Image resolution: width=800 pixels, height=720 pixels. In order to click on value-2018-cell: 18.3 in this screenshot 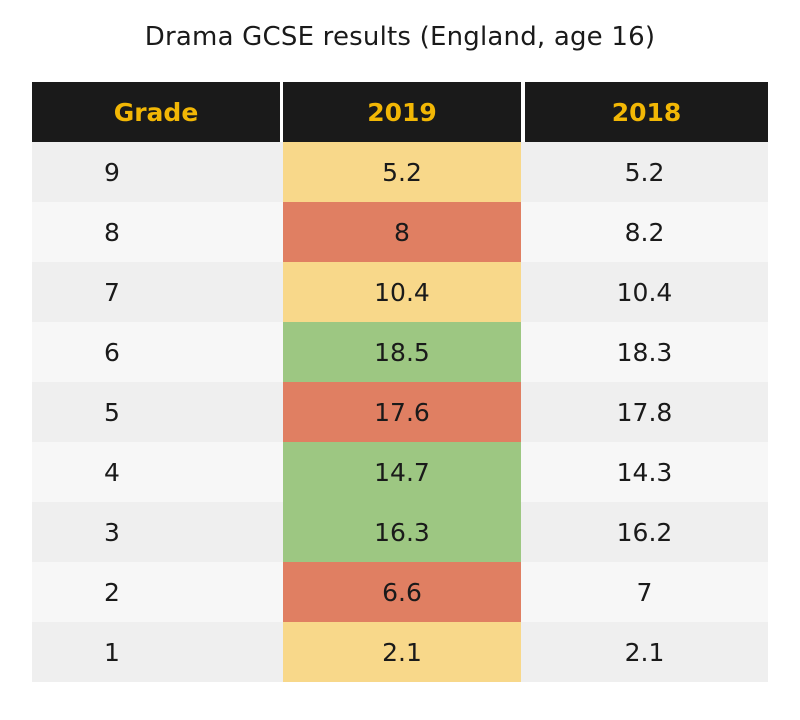, I will do `click(644, 352)`.